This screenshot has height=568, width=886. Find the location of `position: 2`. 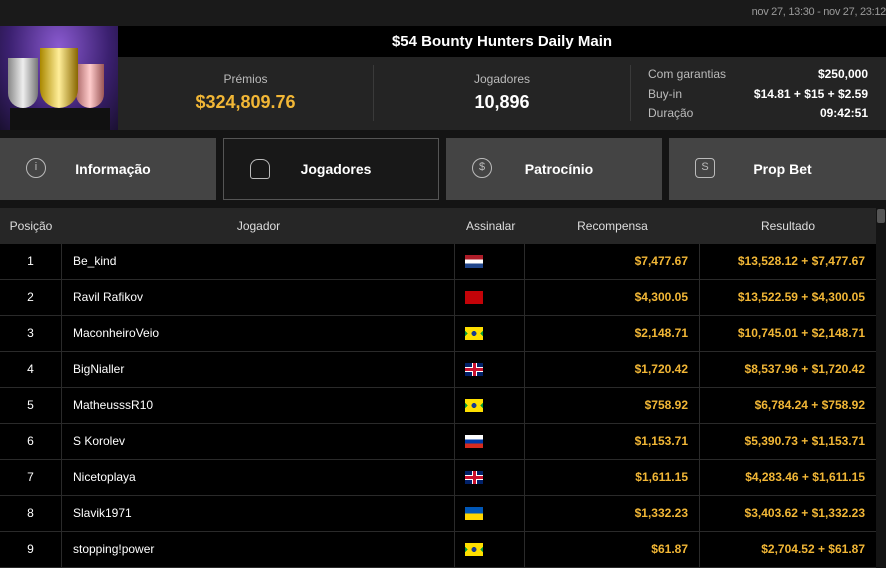

position: 2 is located at coordinates (31, 297).